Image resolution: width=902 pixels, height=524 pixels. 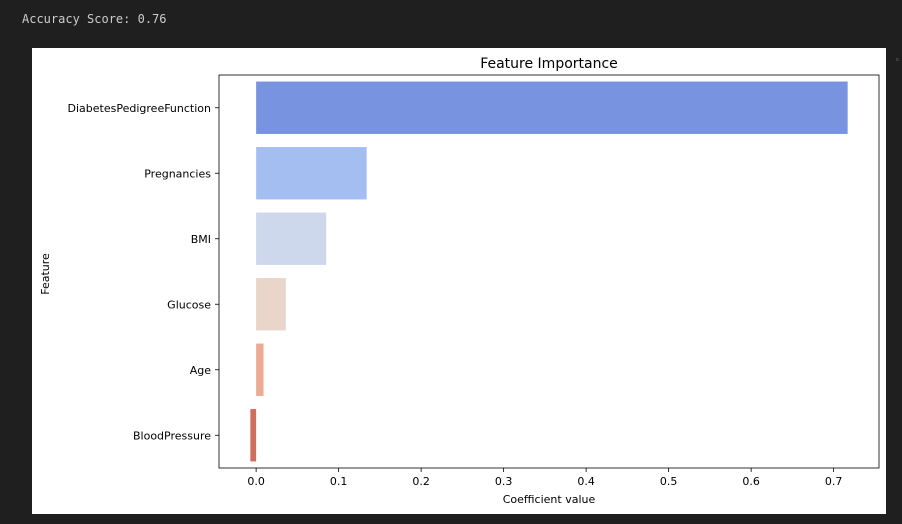 I want to click on output-text: Accuracy Score: 0.76, so click(x=94, y=19).